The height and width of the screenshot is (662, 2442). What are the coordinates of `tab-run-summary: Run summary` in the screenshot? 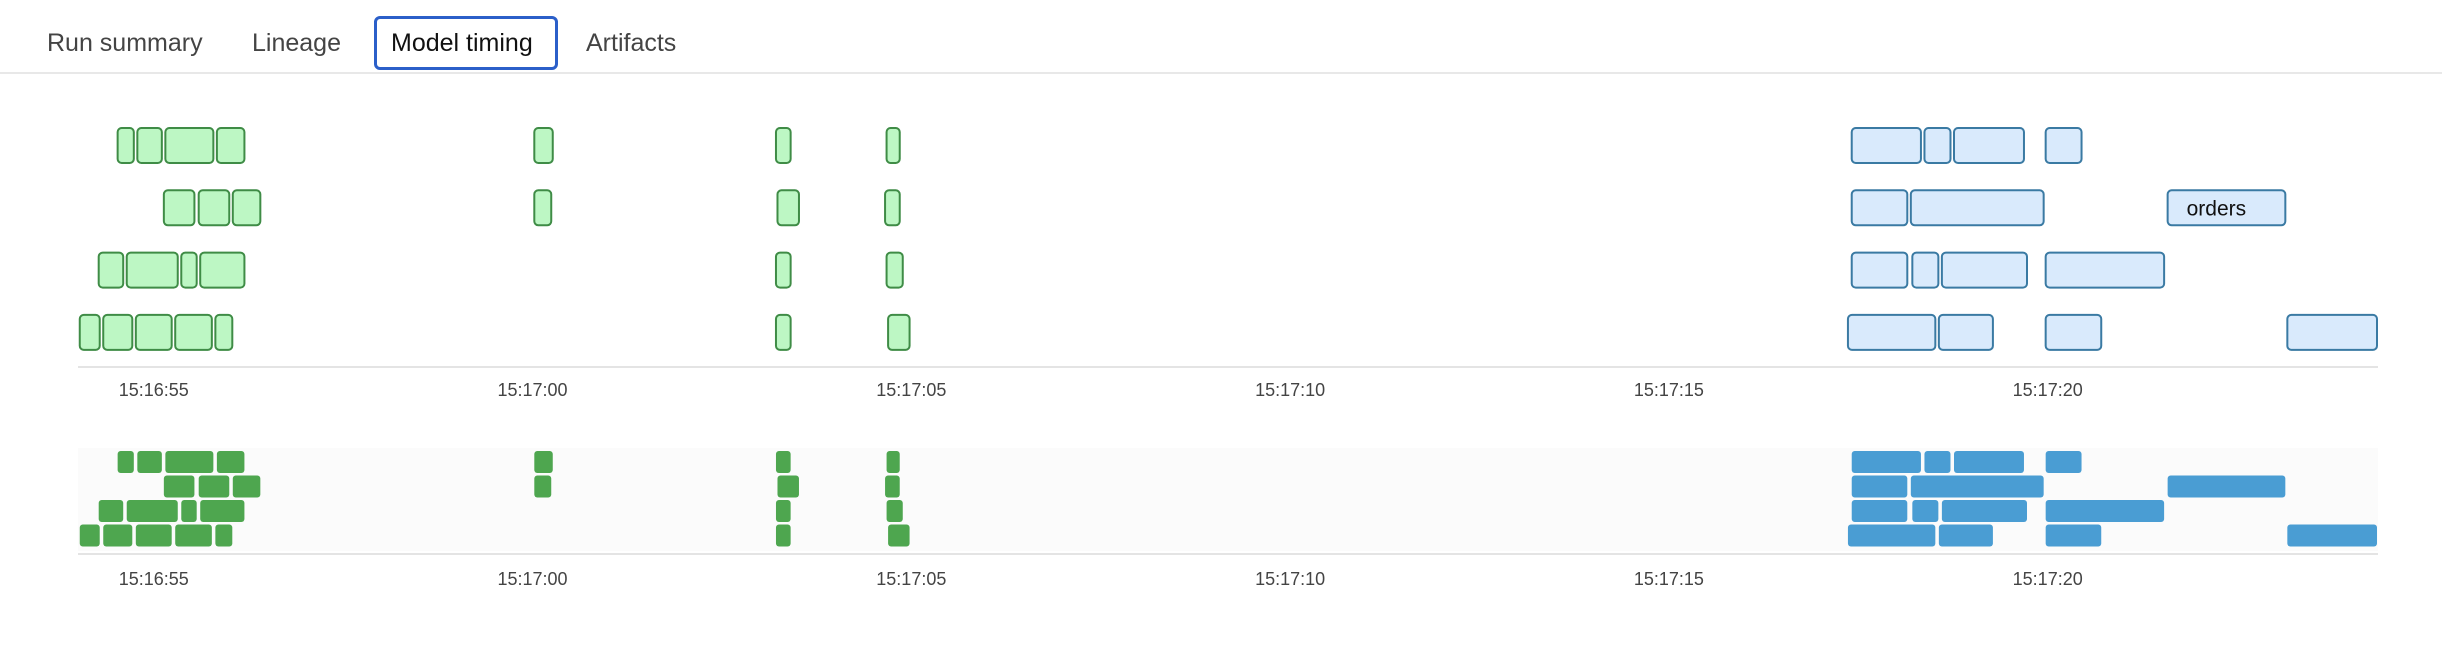 It's located at (125, 43).